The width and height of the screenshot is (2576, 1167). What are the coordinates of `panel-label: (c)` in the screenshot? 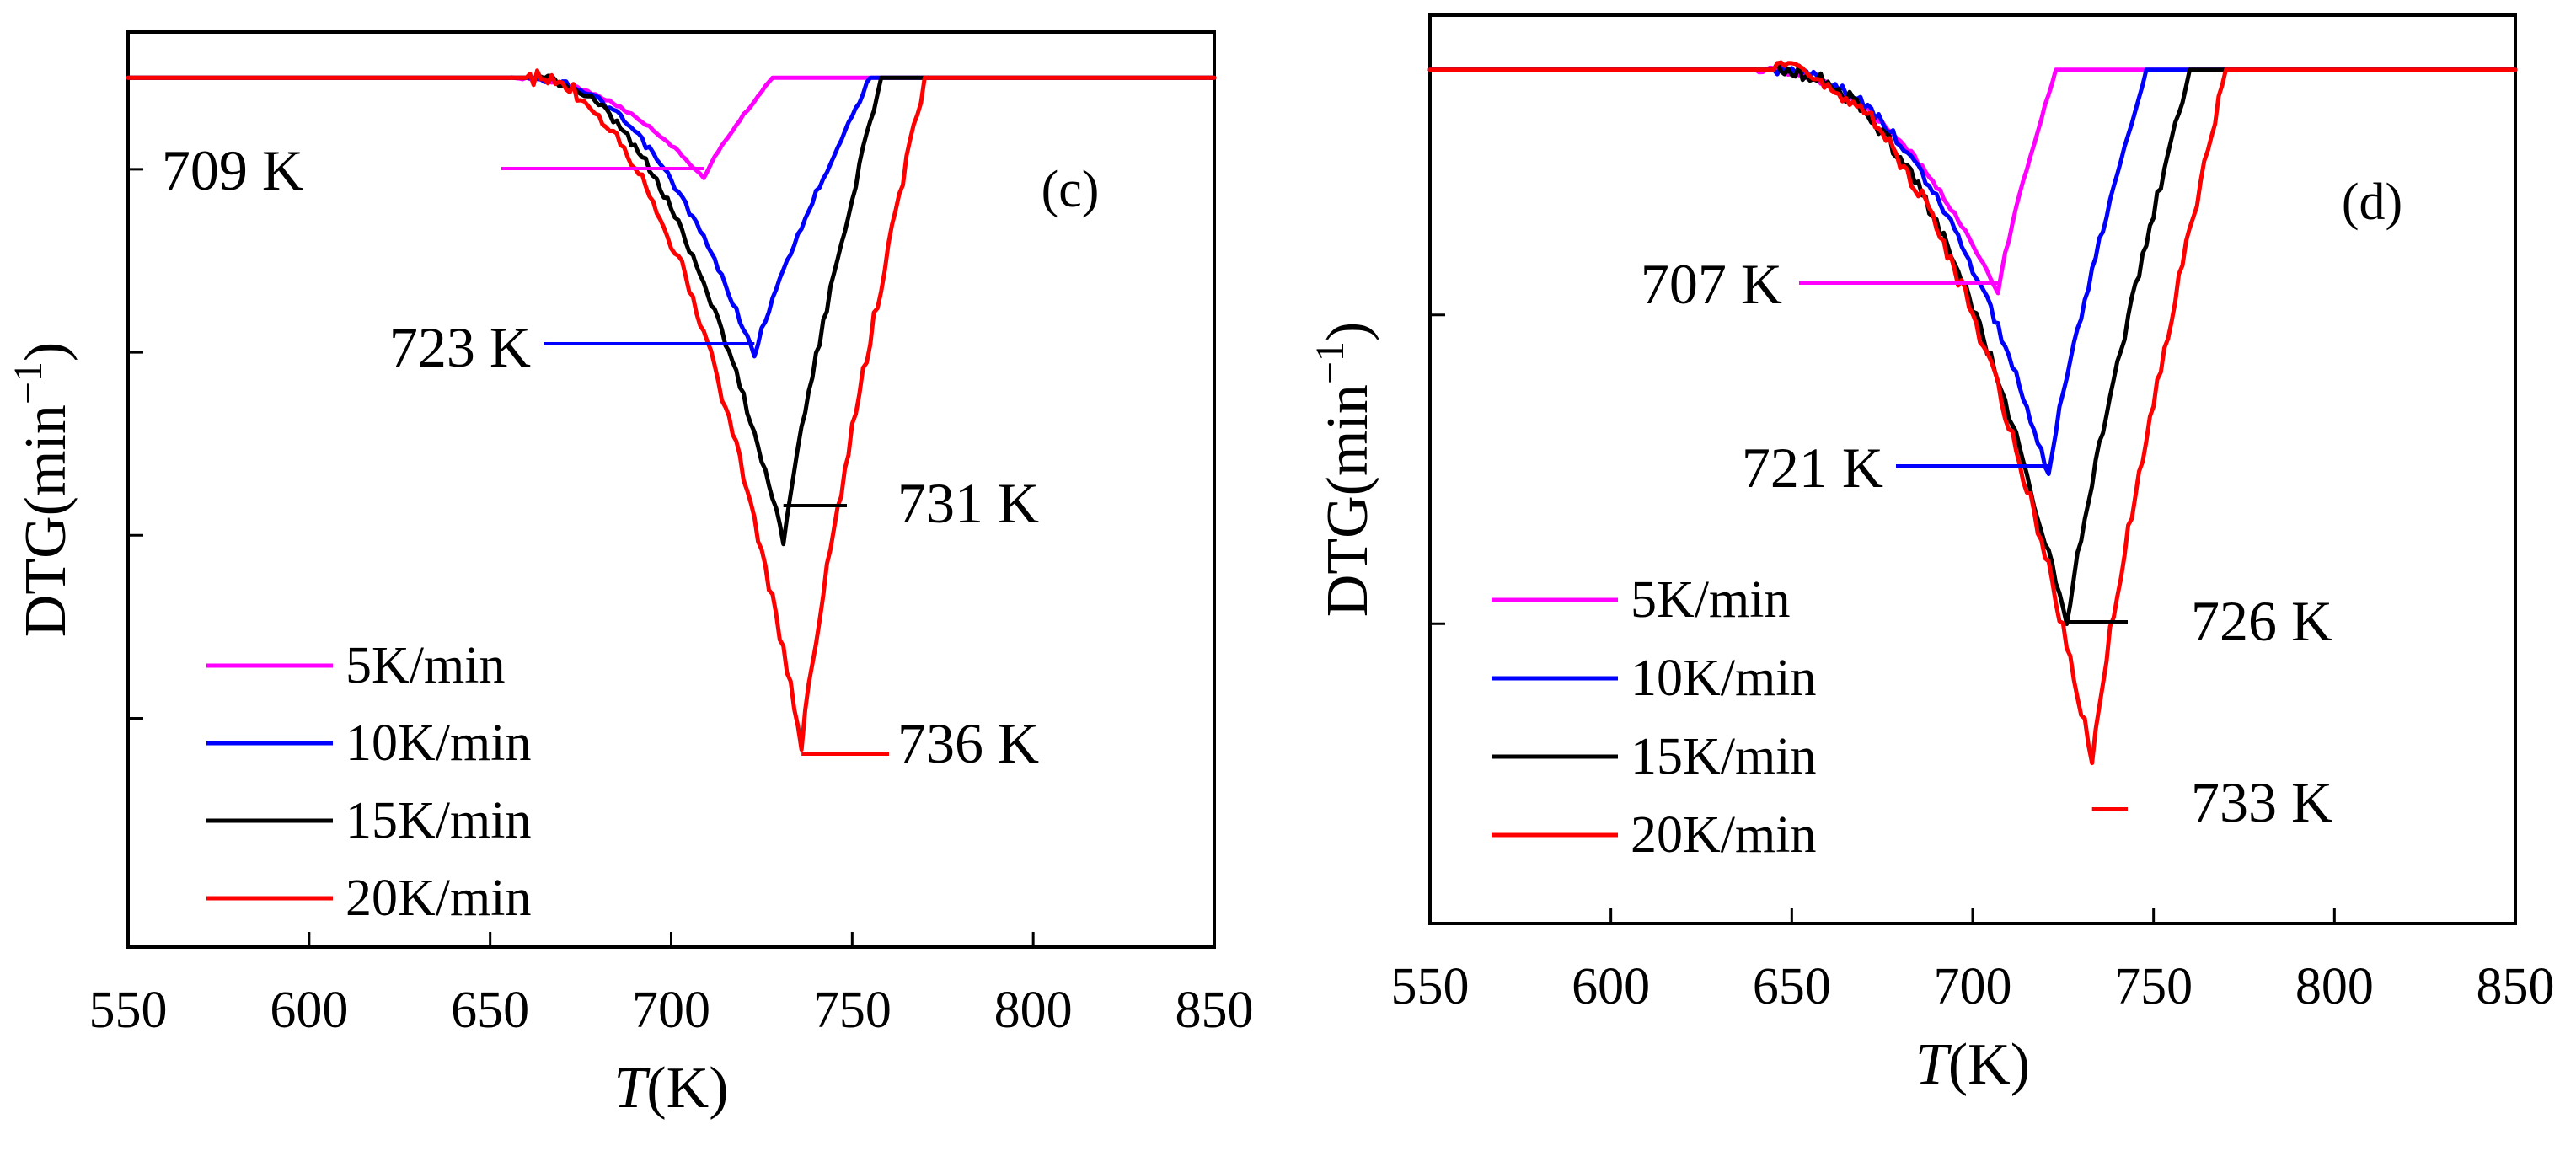 It's located at (1071, 189).